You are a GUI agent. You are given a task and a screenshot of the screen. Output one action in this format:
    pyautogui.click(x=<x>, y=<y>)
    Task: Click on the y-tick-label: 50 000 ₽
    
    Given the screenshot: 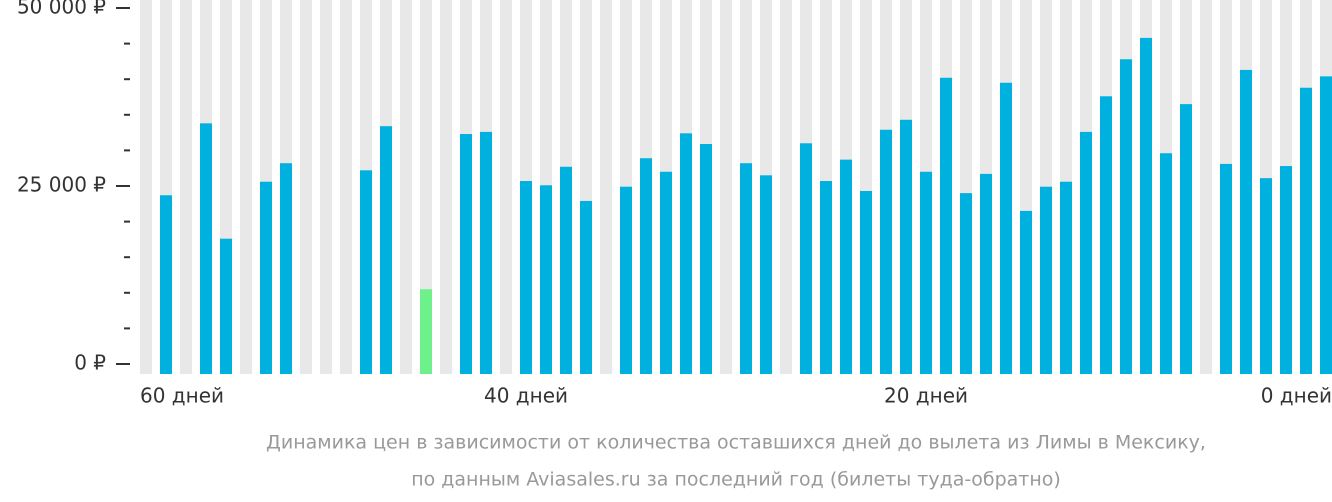 What is the action you would take?
    pyautogui.click(x=61, y=9)
    